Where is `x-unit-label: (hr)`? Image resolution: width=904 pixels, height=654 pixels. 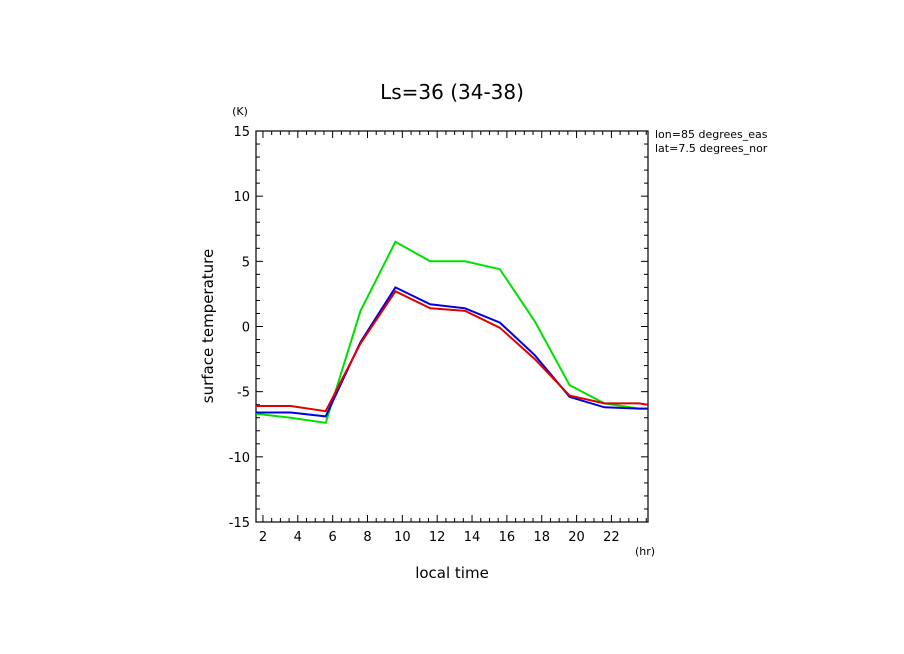
x-unit-label: (hr) is located at coordinates (645, 551).